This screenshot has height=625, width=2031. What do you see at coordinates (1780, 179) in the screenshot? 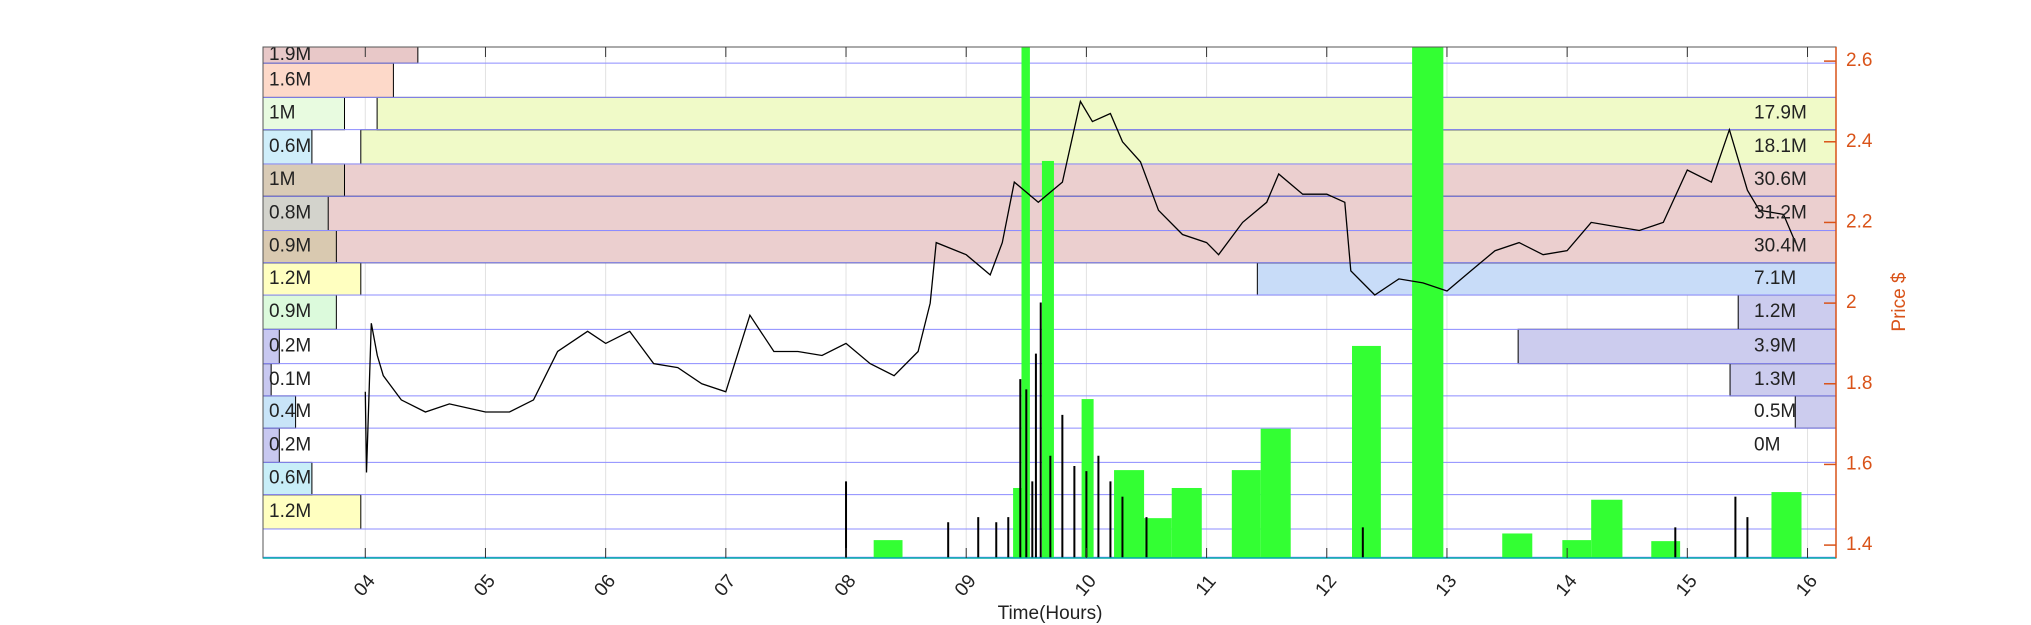
I see `right-profile-label: 30.6M` at bounding box center [1780, 179].